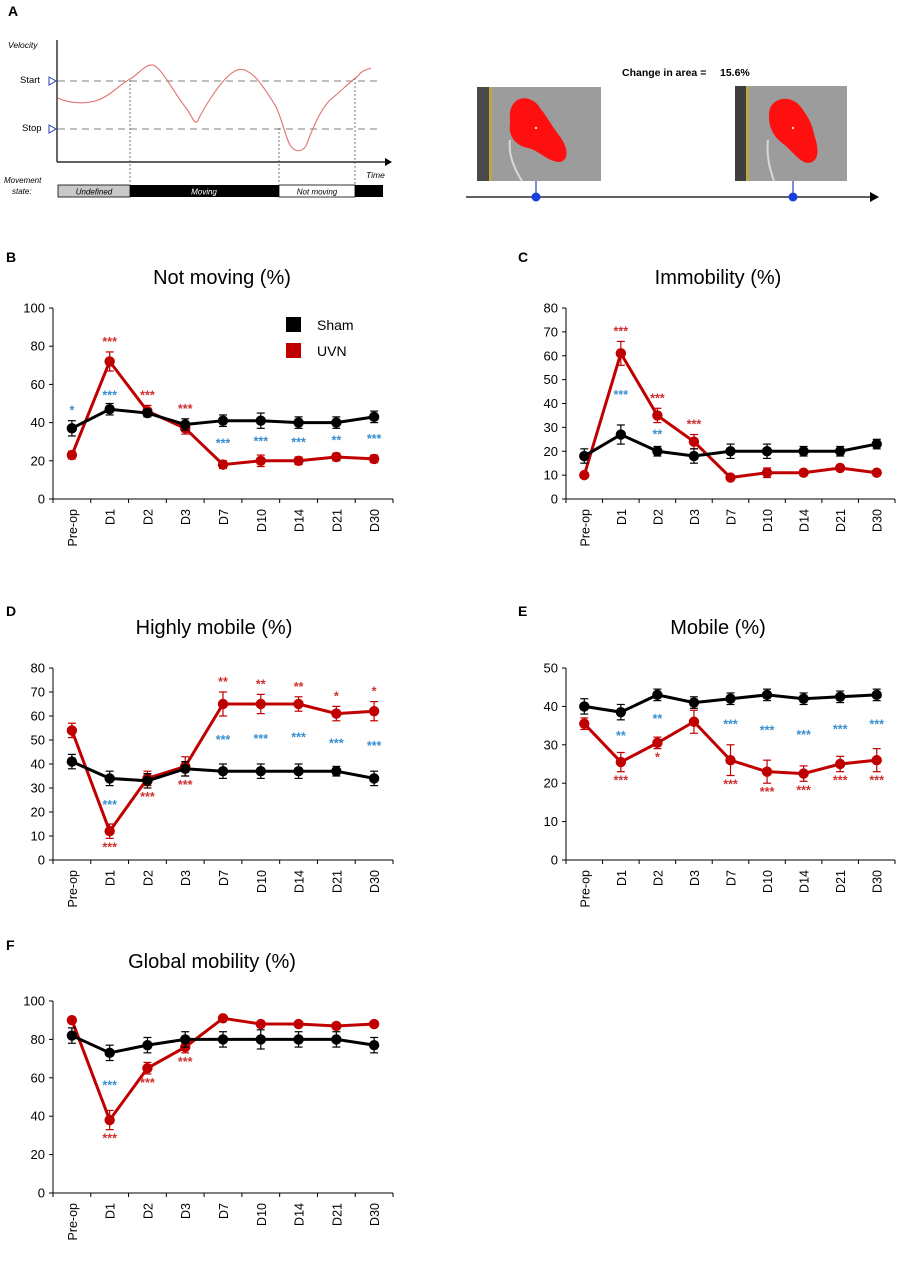 This screenshot has width=909, height=1278. I want to click on chart-e-significance-label: **, so click(621, 736).